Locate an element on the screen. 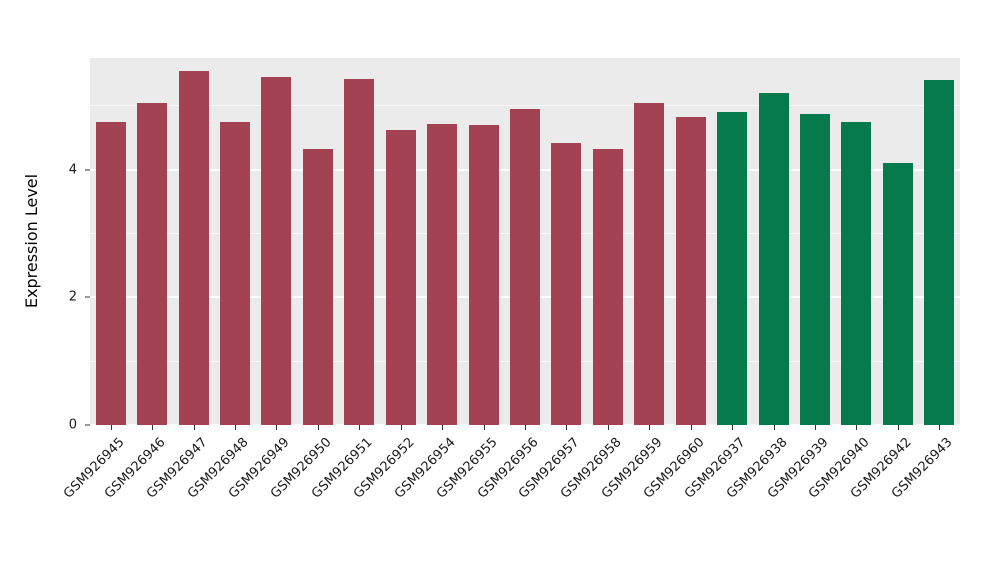 This screenshot has height=580, width=1000. bar-GSM926957 is located at coordinates (566, 284).